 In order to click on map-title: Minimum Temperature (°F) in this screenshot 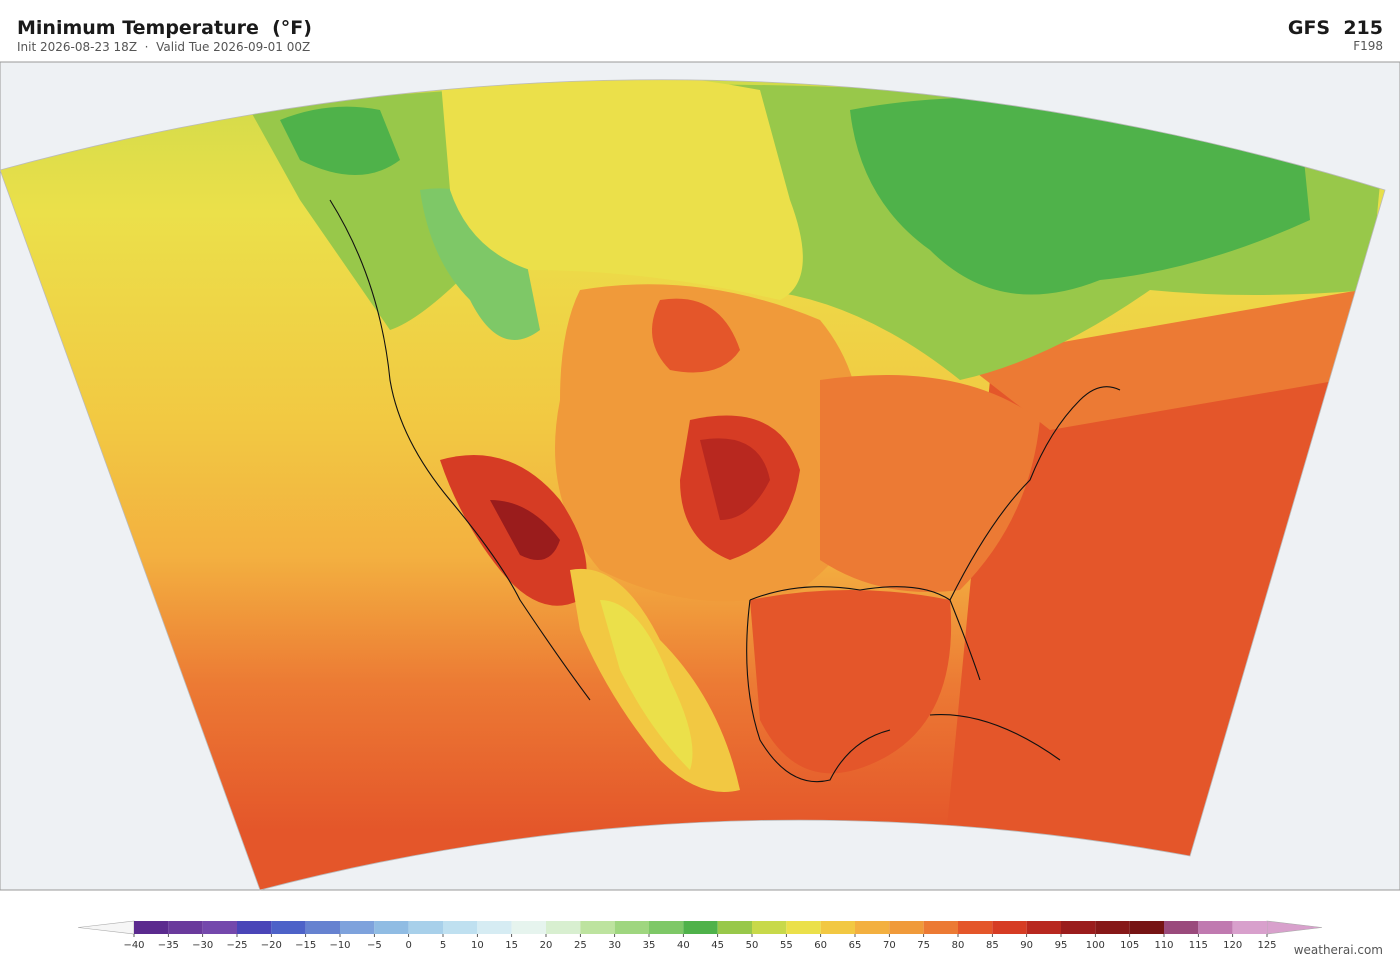, I will do `click(164, 28)`.